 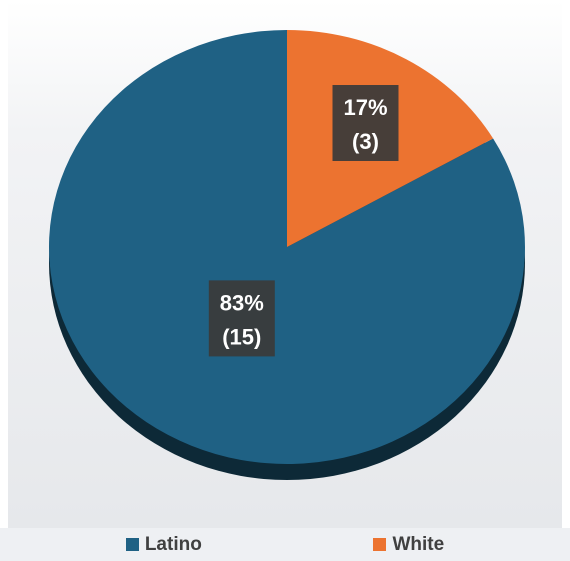 I want to click on data-label-latino: 83% (15), so click(x=241, y=318).